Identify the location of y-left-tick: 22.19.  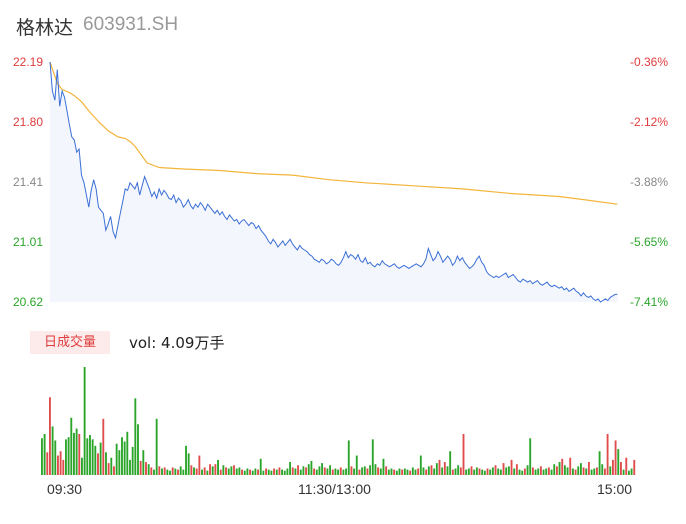
(28, 62).